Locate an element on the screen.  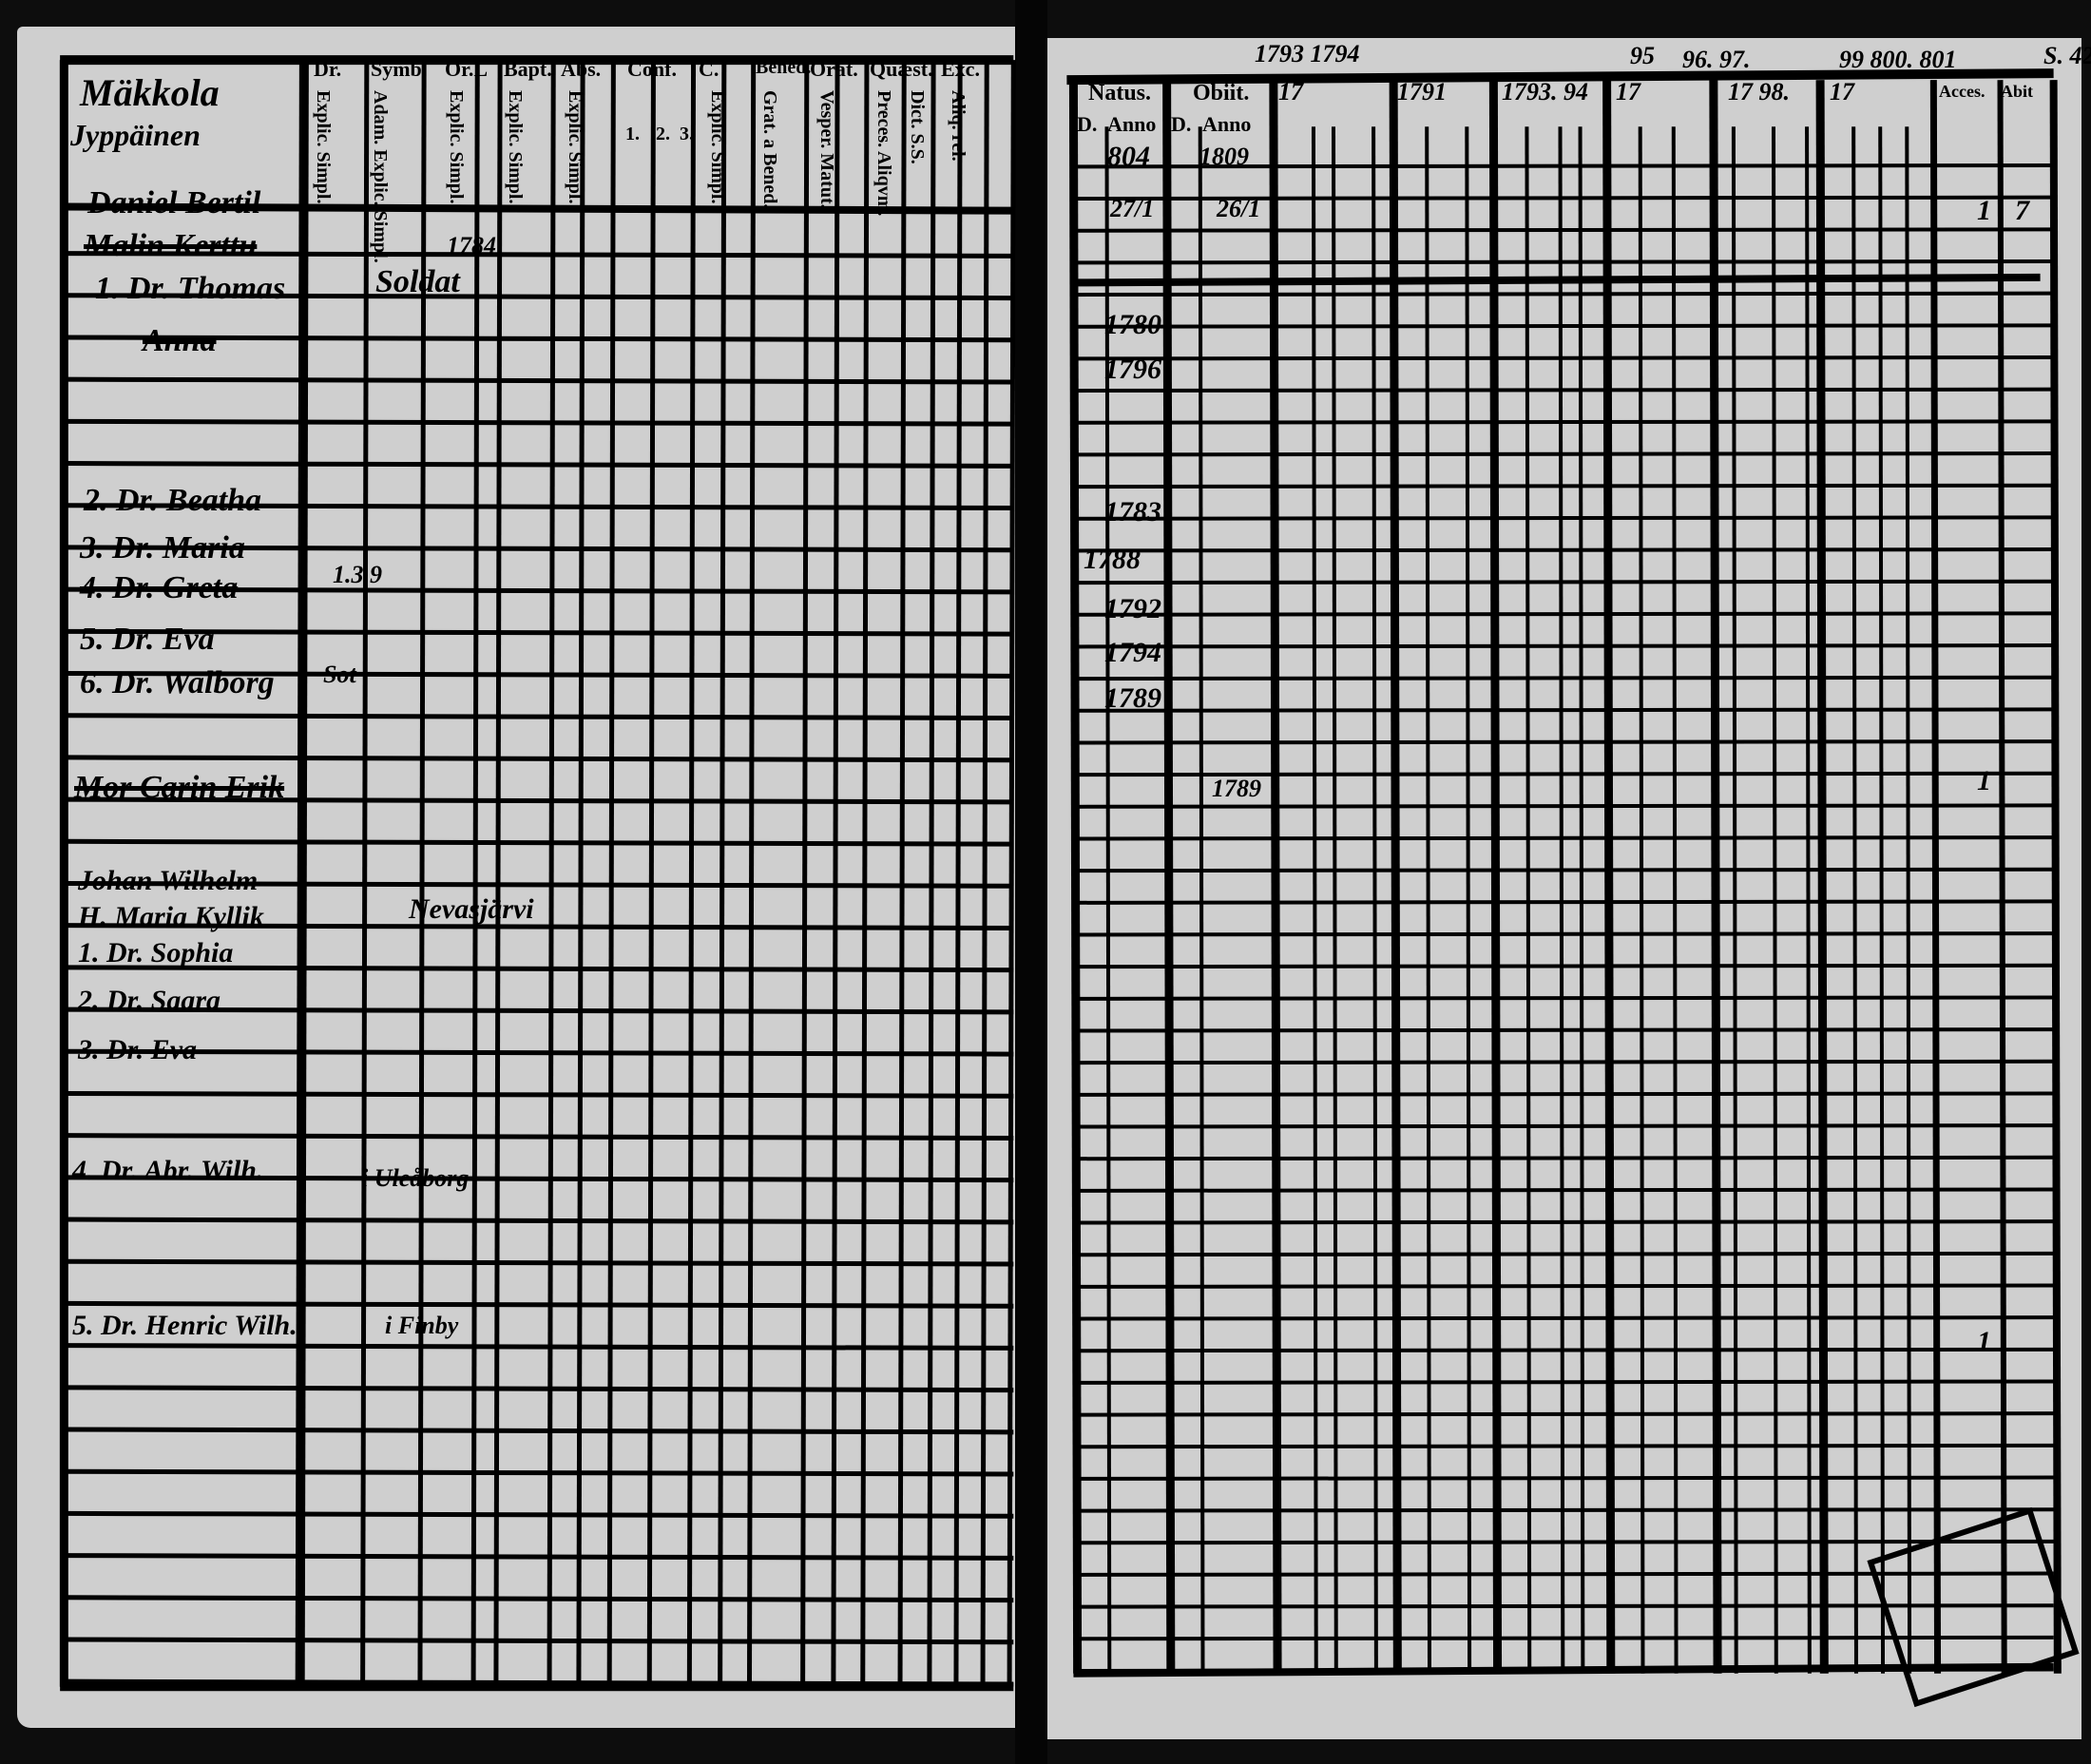
page-number: S. 42 is located at coordinates (2067, 55).